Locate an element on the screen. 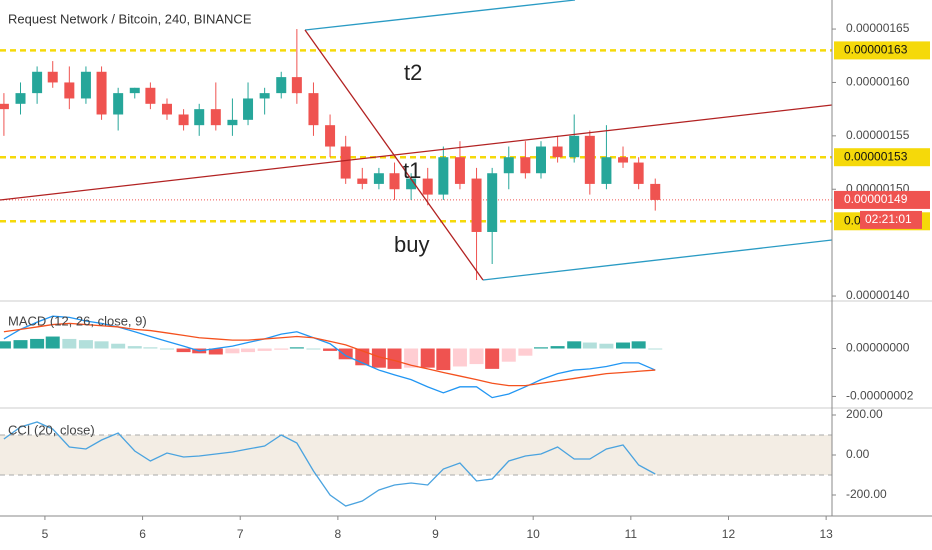 The width and height of the screenshot is (932, 550). annotation: buy is located at coordinates (411, 244).